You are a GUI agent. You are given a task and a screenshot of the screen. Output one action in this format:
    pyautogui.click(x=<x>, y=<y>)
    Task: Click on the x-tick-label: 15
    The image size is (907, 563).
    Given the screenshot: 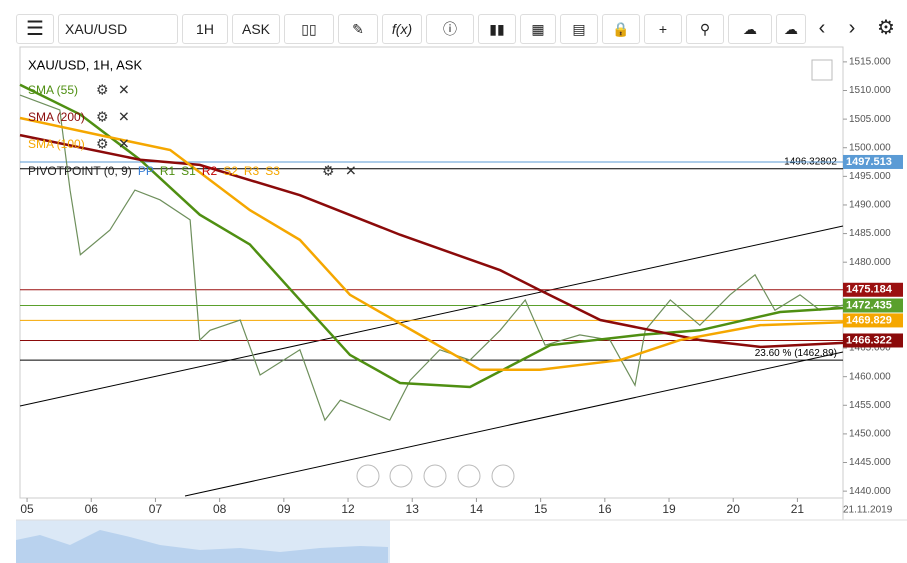 What is the action you would take?
    pyautogui.click(x=541, y=509)
    